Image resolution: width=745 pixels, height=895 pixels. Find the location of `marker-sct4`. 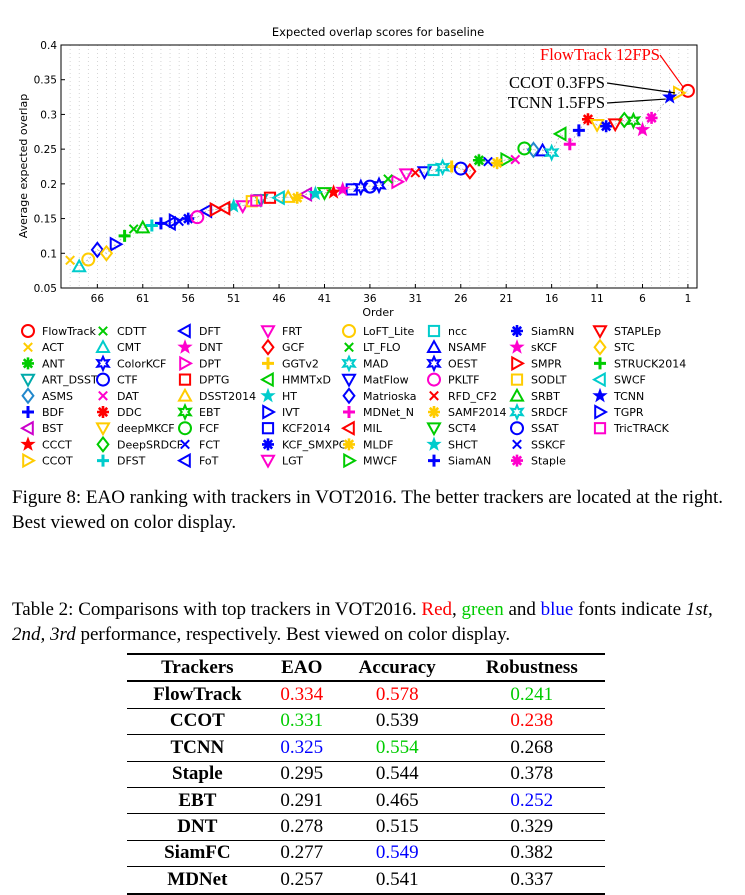

marker-sct4 is located at coordinates (324, 194).